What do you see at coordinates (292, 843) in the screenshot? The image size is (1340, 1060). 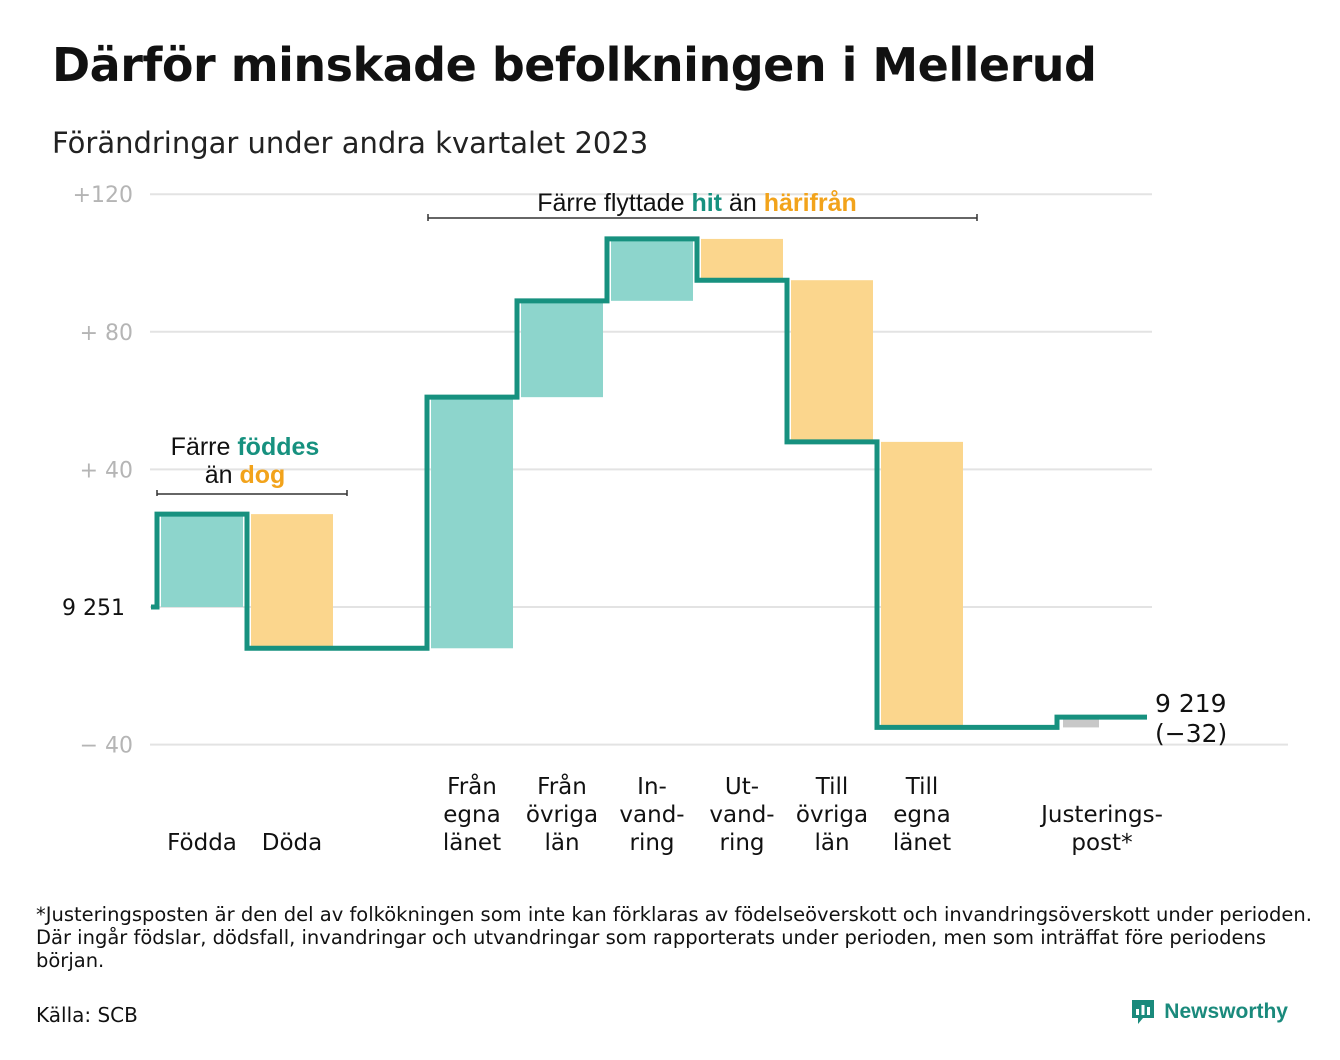 I see `category-label: Döda` at bounding box center [292, 843].